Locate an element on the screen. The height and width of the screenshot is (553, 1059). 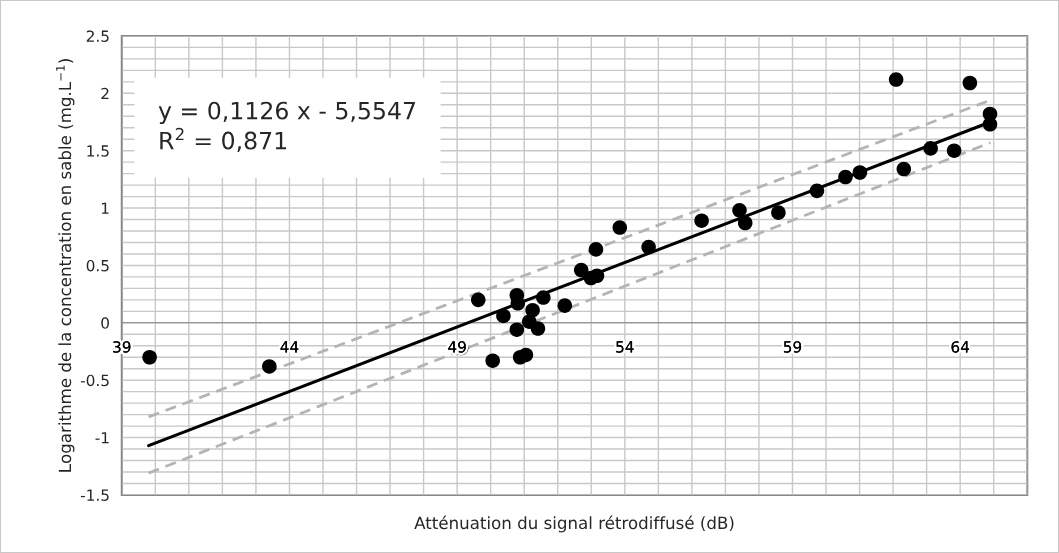
y-tick-label: 0 is located at coordinates (105, 323).